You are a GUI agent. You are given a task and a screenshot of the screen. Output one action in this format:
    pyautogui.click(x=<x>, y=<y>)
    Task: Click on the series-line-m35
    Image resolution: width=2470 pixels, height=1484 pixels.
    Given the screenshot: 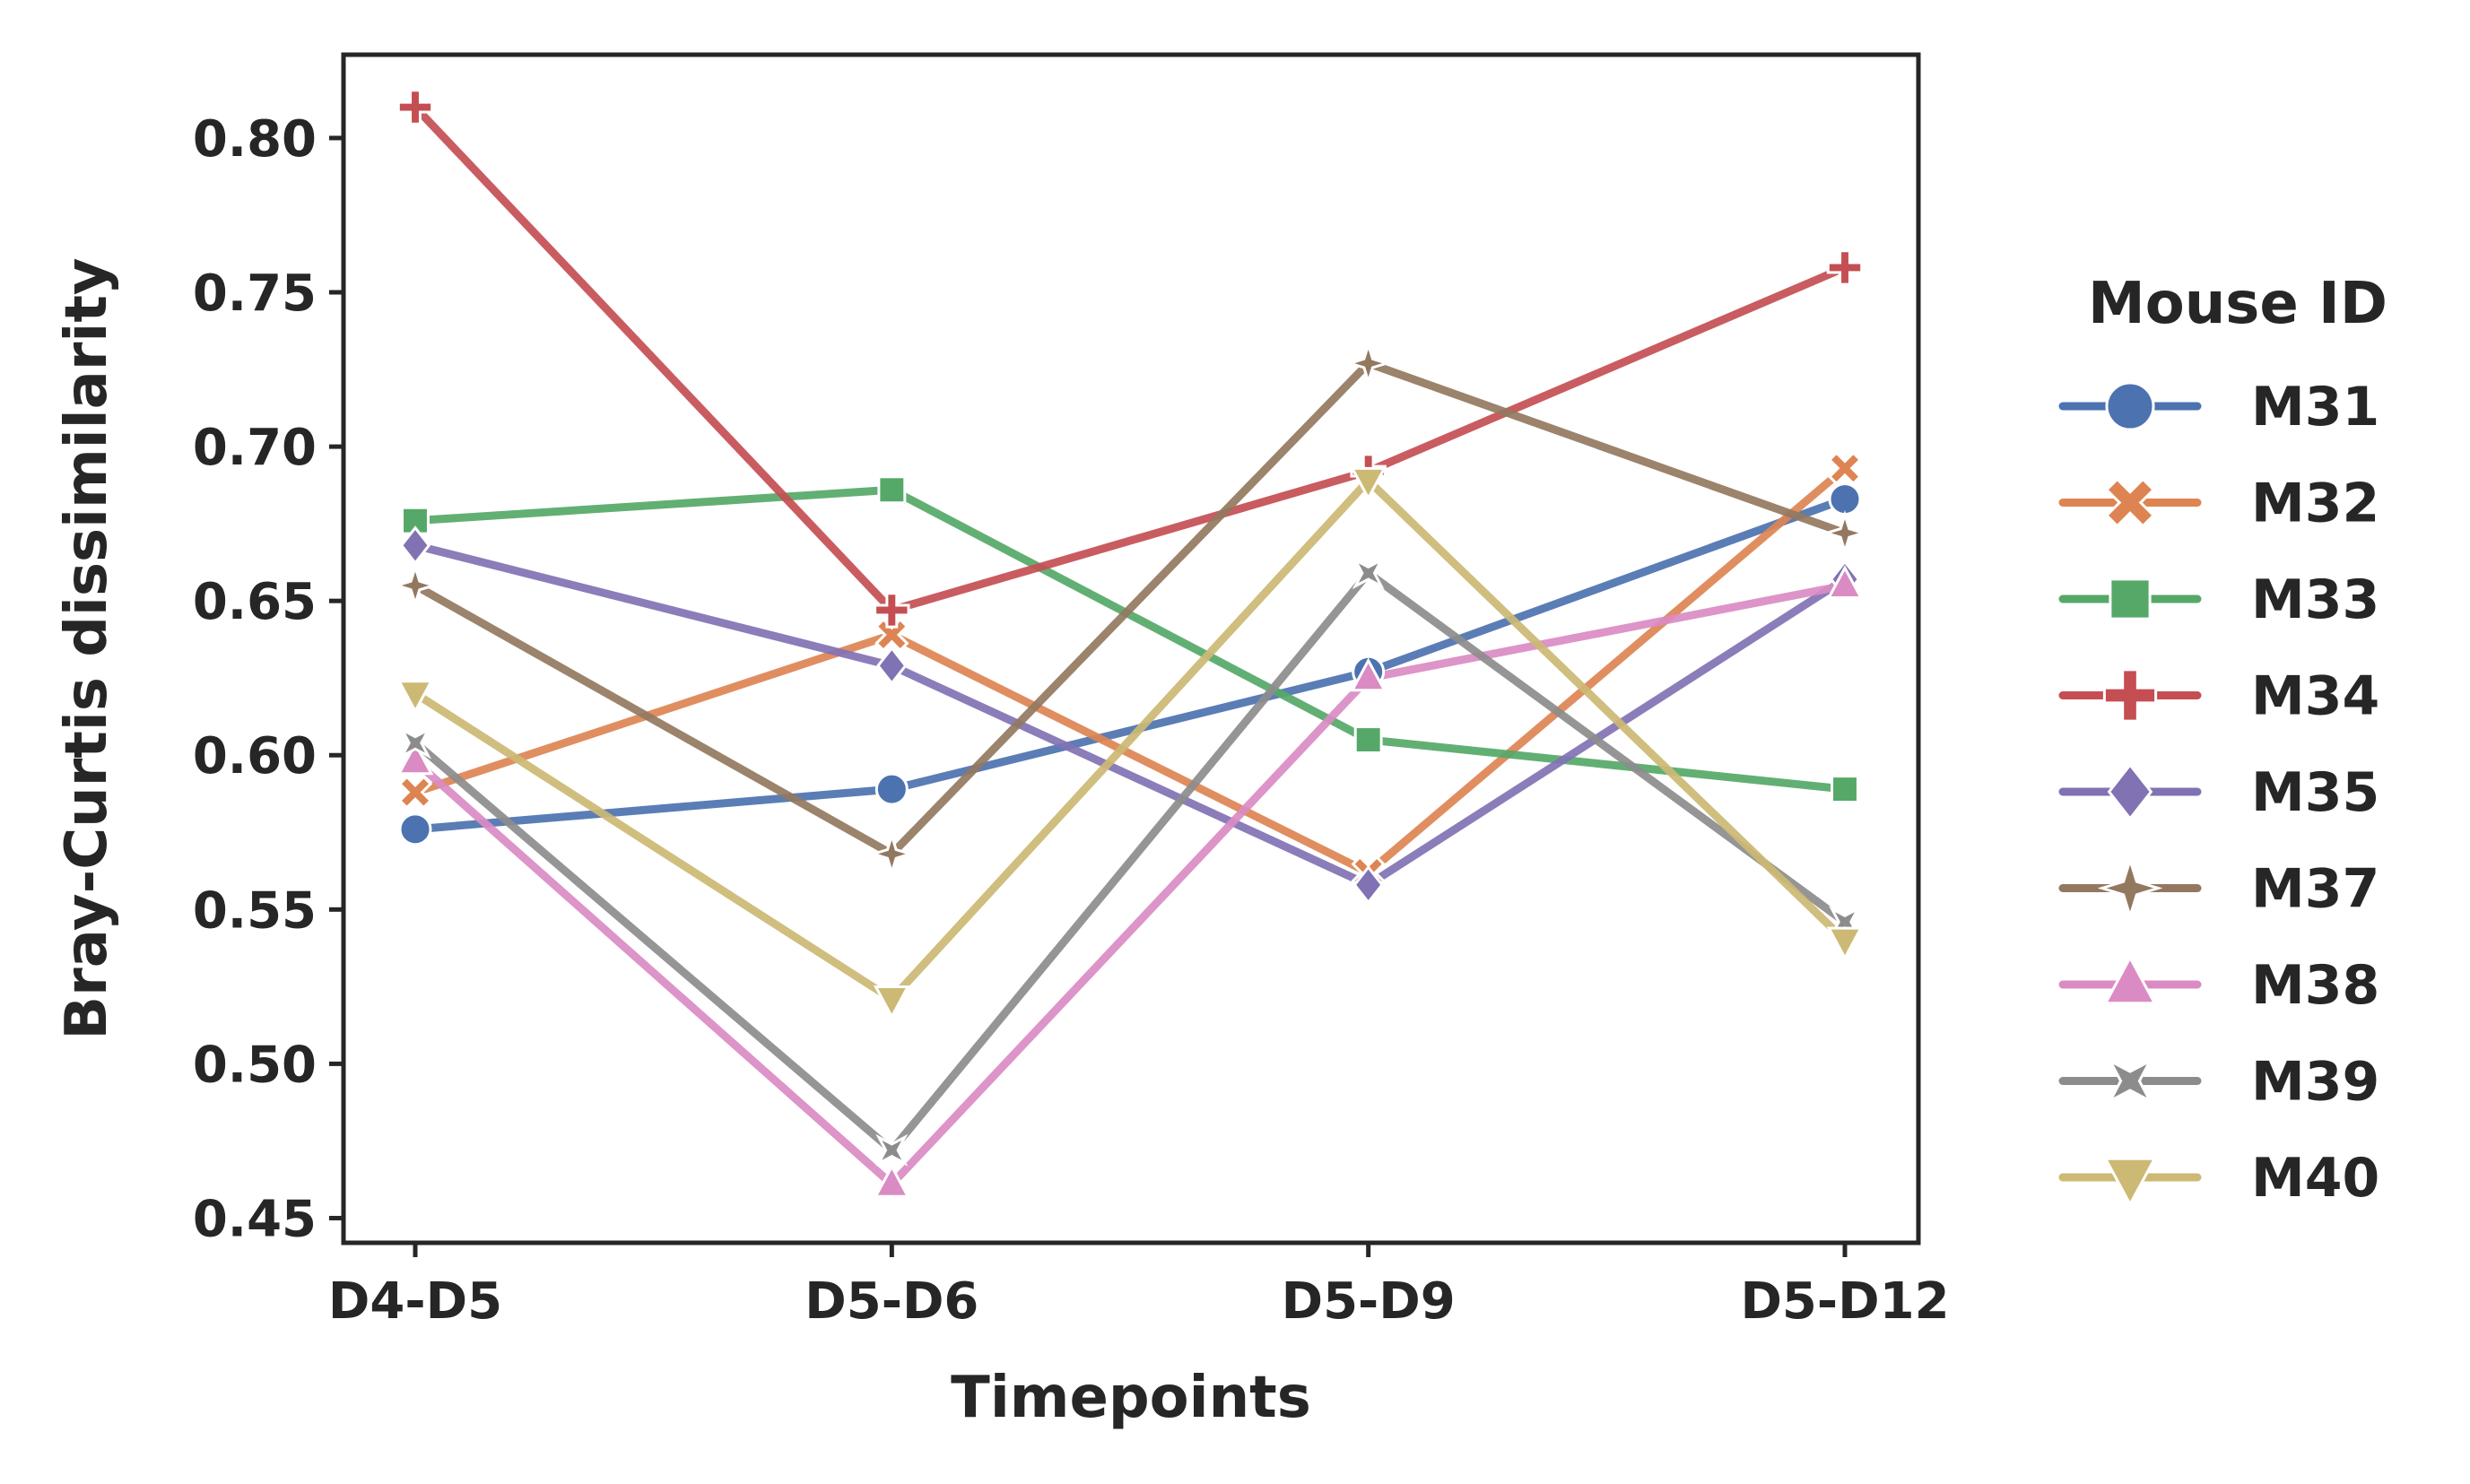 What is the action you would take?
    pyautogui.click(x=1130, y=716)
    